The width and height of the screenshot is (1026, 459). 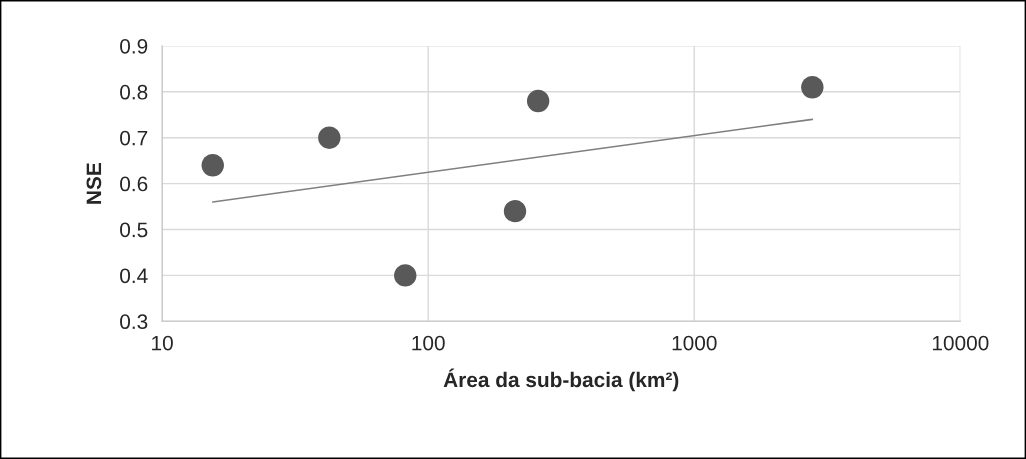 What do you see at coordinates (134, 92) in the screenshot?
I see `y-tick-label: 0.8` at bounding box center [134, 92].